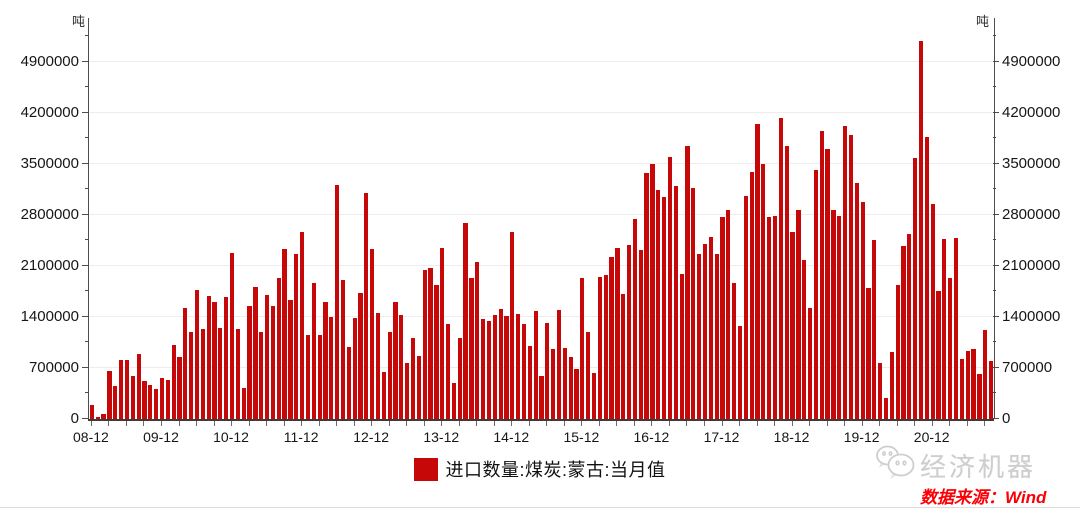  What do you see at coordinates (983, 21) in the screenshot?
I see `y-axis-unit-right: 吨` at bounding box center [983, 21].